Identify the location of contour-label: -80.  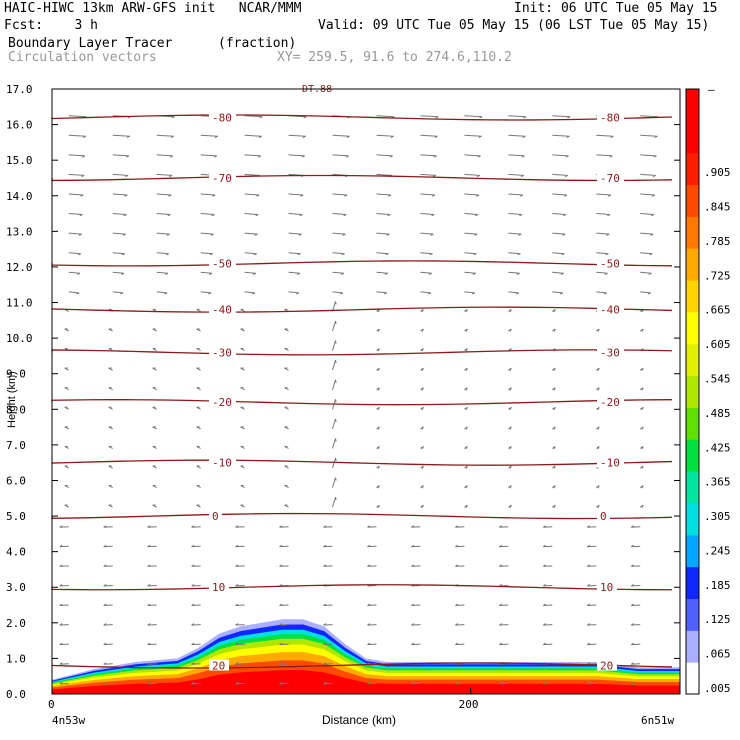
(222, 117).